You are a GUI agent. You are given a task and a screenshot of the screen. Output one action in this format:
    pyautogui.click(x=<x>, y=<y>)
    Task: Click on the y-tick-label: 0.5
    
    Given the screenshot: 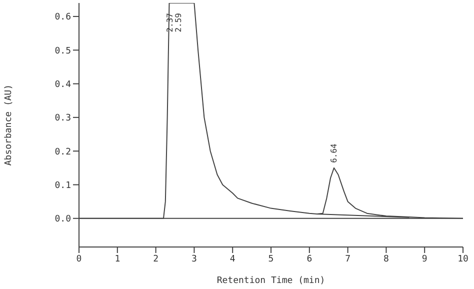 What is the action you would take?
    pyautogui.click(x=62, y=51)
    